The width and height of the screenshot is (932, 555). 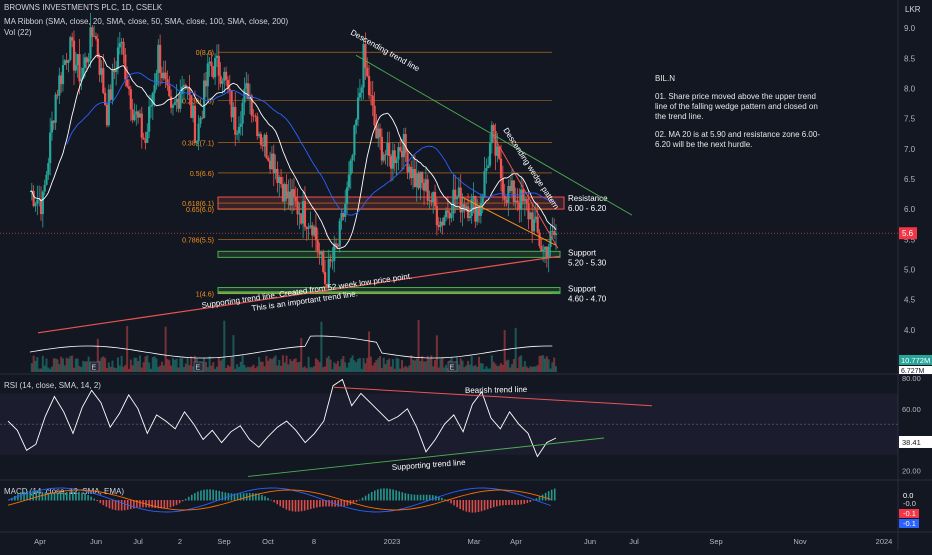 What do you see at coordinates (496, 390) in the screenshot?
I see `annotation-rsi-bearish: Bearish trend line` at bounding box center [496, 390].